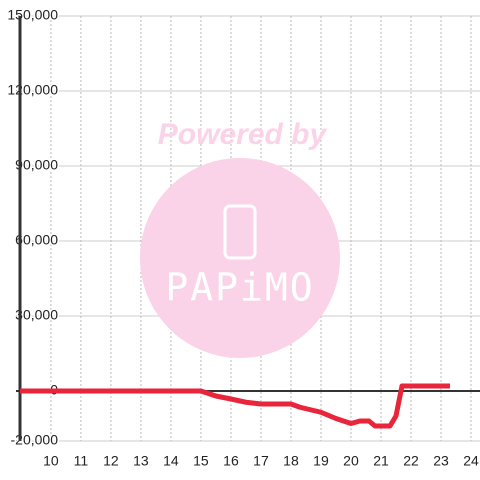  Describe the element at coordinates (201, 461) in the screenshot. I see `x-tick-label: 15` at that location.